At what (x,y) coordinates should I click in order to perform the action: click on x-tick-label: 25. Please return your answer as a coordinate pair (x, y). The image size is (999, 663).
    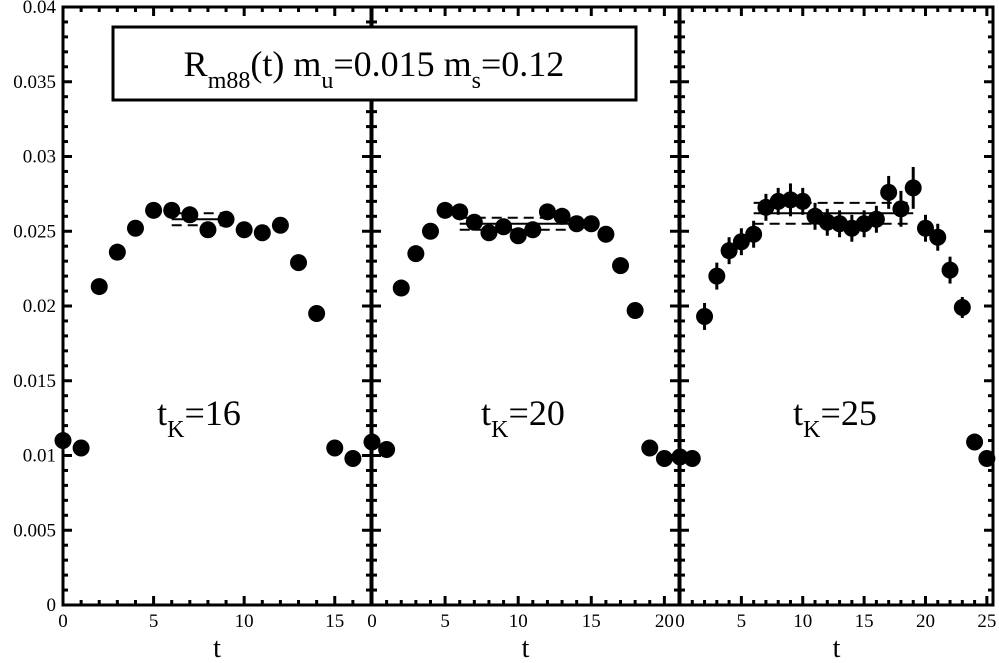
    Looking at the image, I should click on (986, 621).